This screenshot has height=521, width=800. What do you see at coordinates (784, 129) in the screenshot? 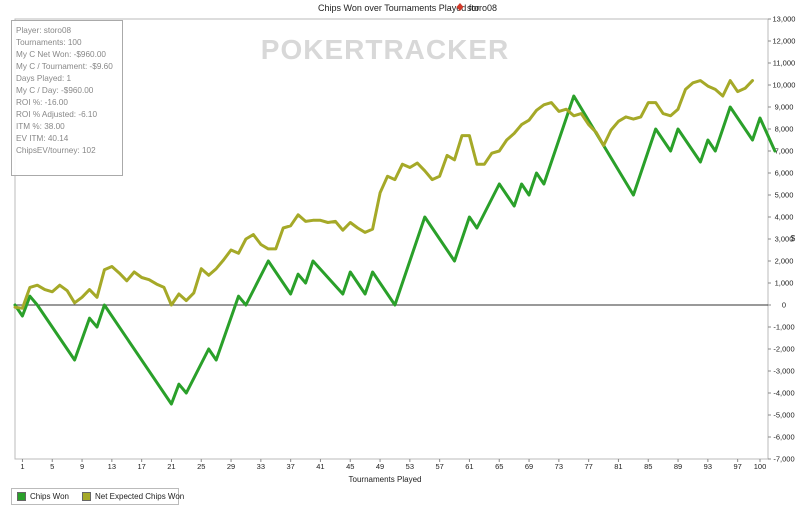
I see `y-tick-label: 8,000` at bounding box center [784, 129].